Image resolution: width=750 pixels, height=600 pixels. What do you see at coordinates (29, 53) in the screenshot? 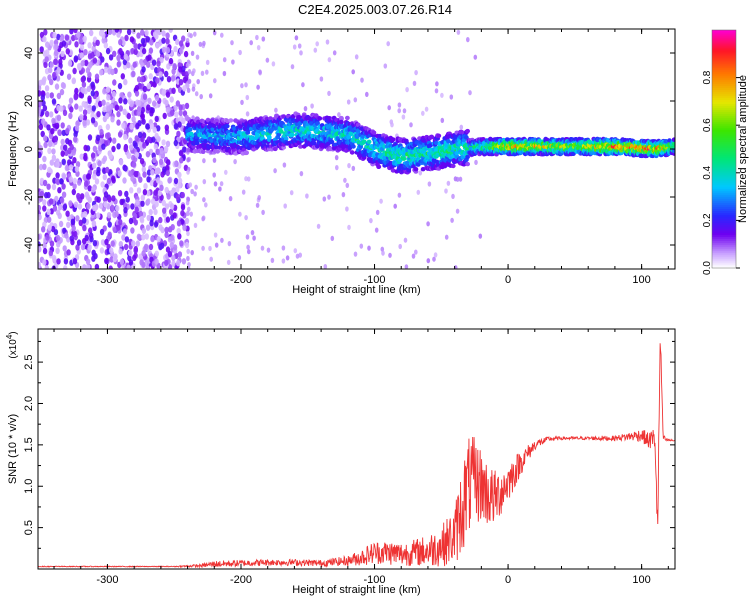
I see `y-tick-label: 40` at bounding box center [29, 53].